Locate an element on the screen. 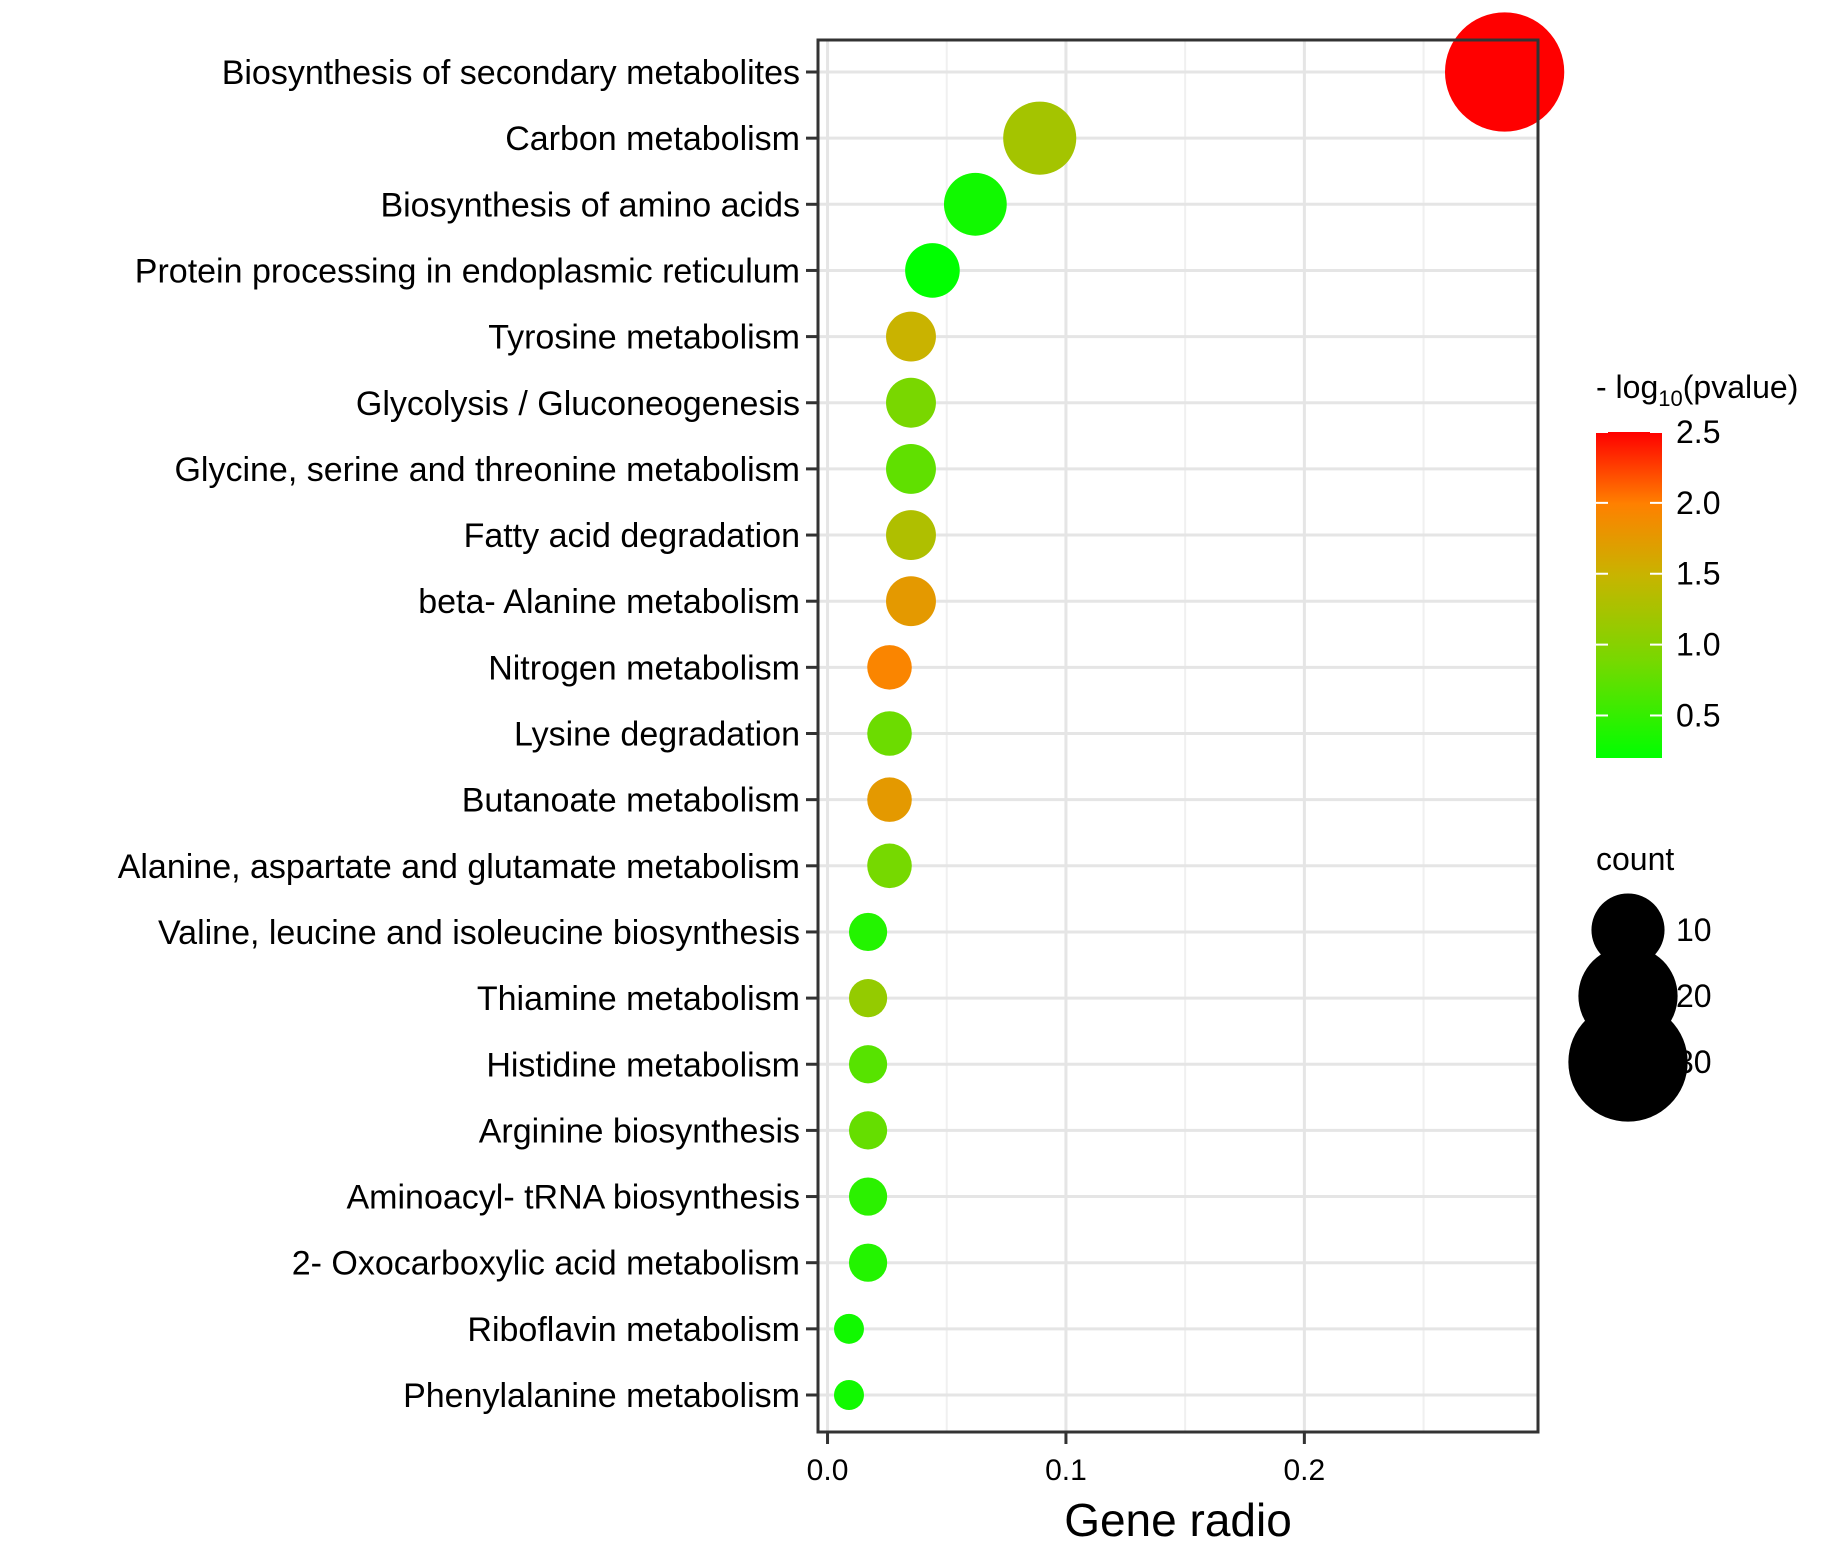 This screenshot has height=1548, width=1838. y-tick-label: 2- Oxocarboxylic acid metabolism is located at coordinates (546, 1264).